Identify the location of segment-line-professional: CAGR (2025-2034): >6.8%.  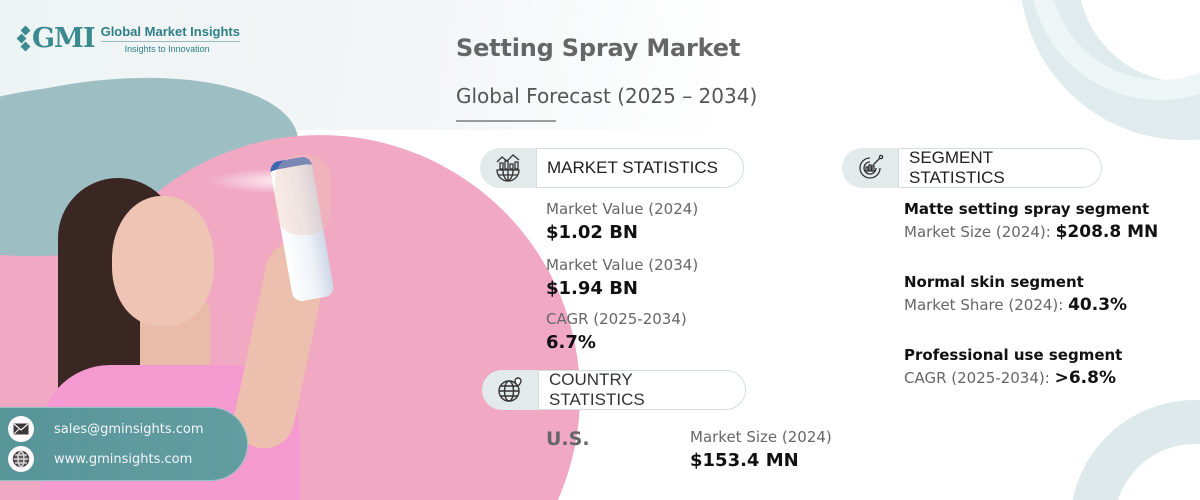
(1010, 378).